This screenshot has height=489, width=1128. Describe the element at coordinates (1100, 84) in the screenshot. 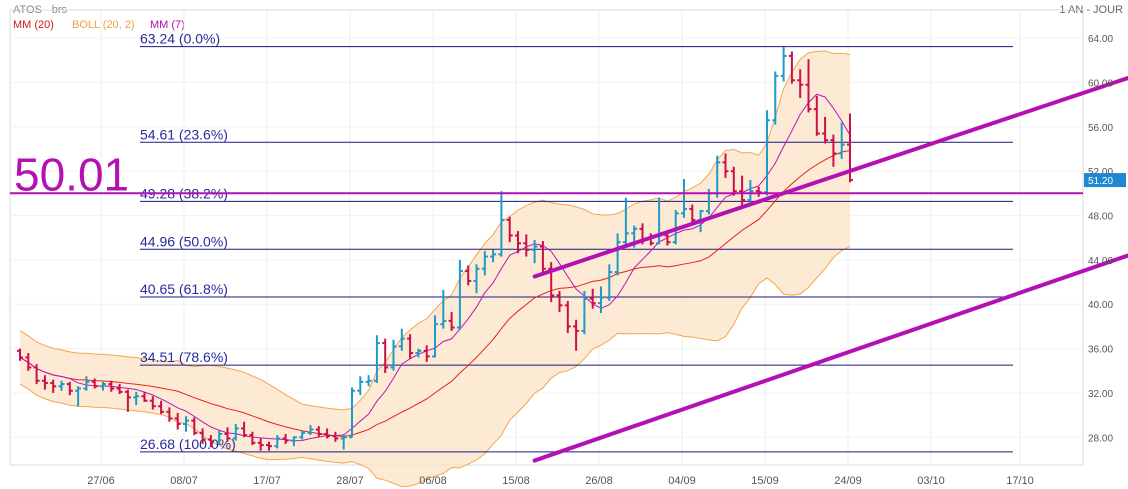

I see `y-tick-label: 60.00` at that location.